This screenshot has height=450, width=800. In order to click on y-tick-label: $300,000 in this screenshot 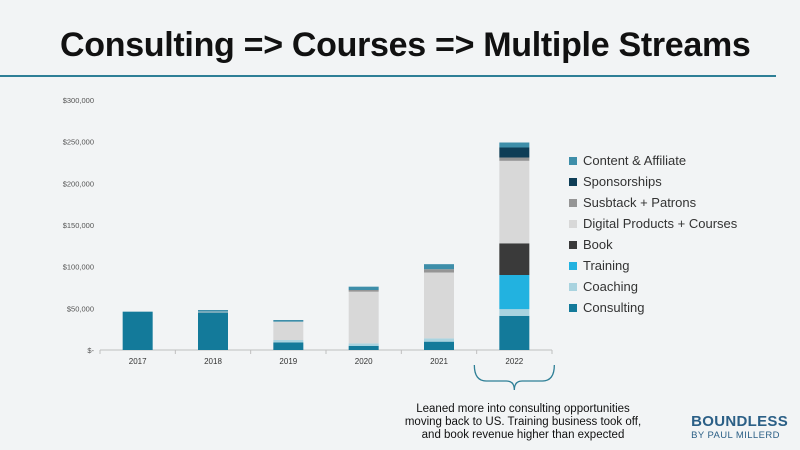, I will do `click(78, 100)`.